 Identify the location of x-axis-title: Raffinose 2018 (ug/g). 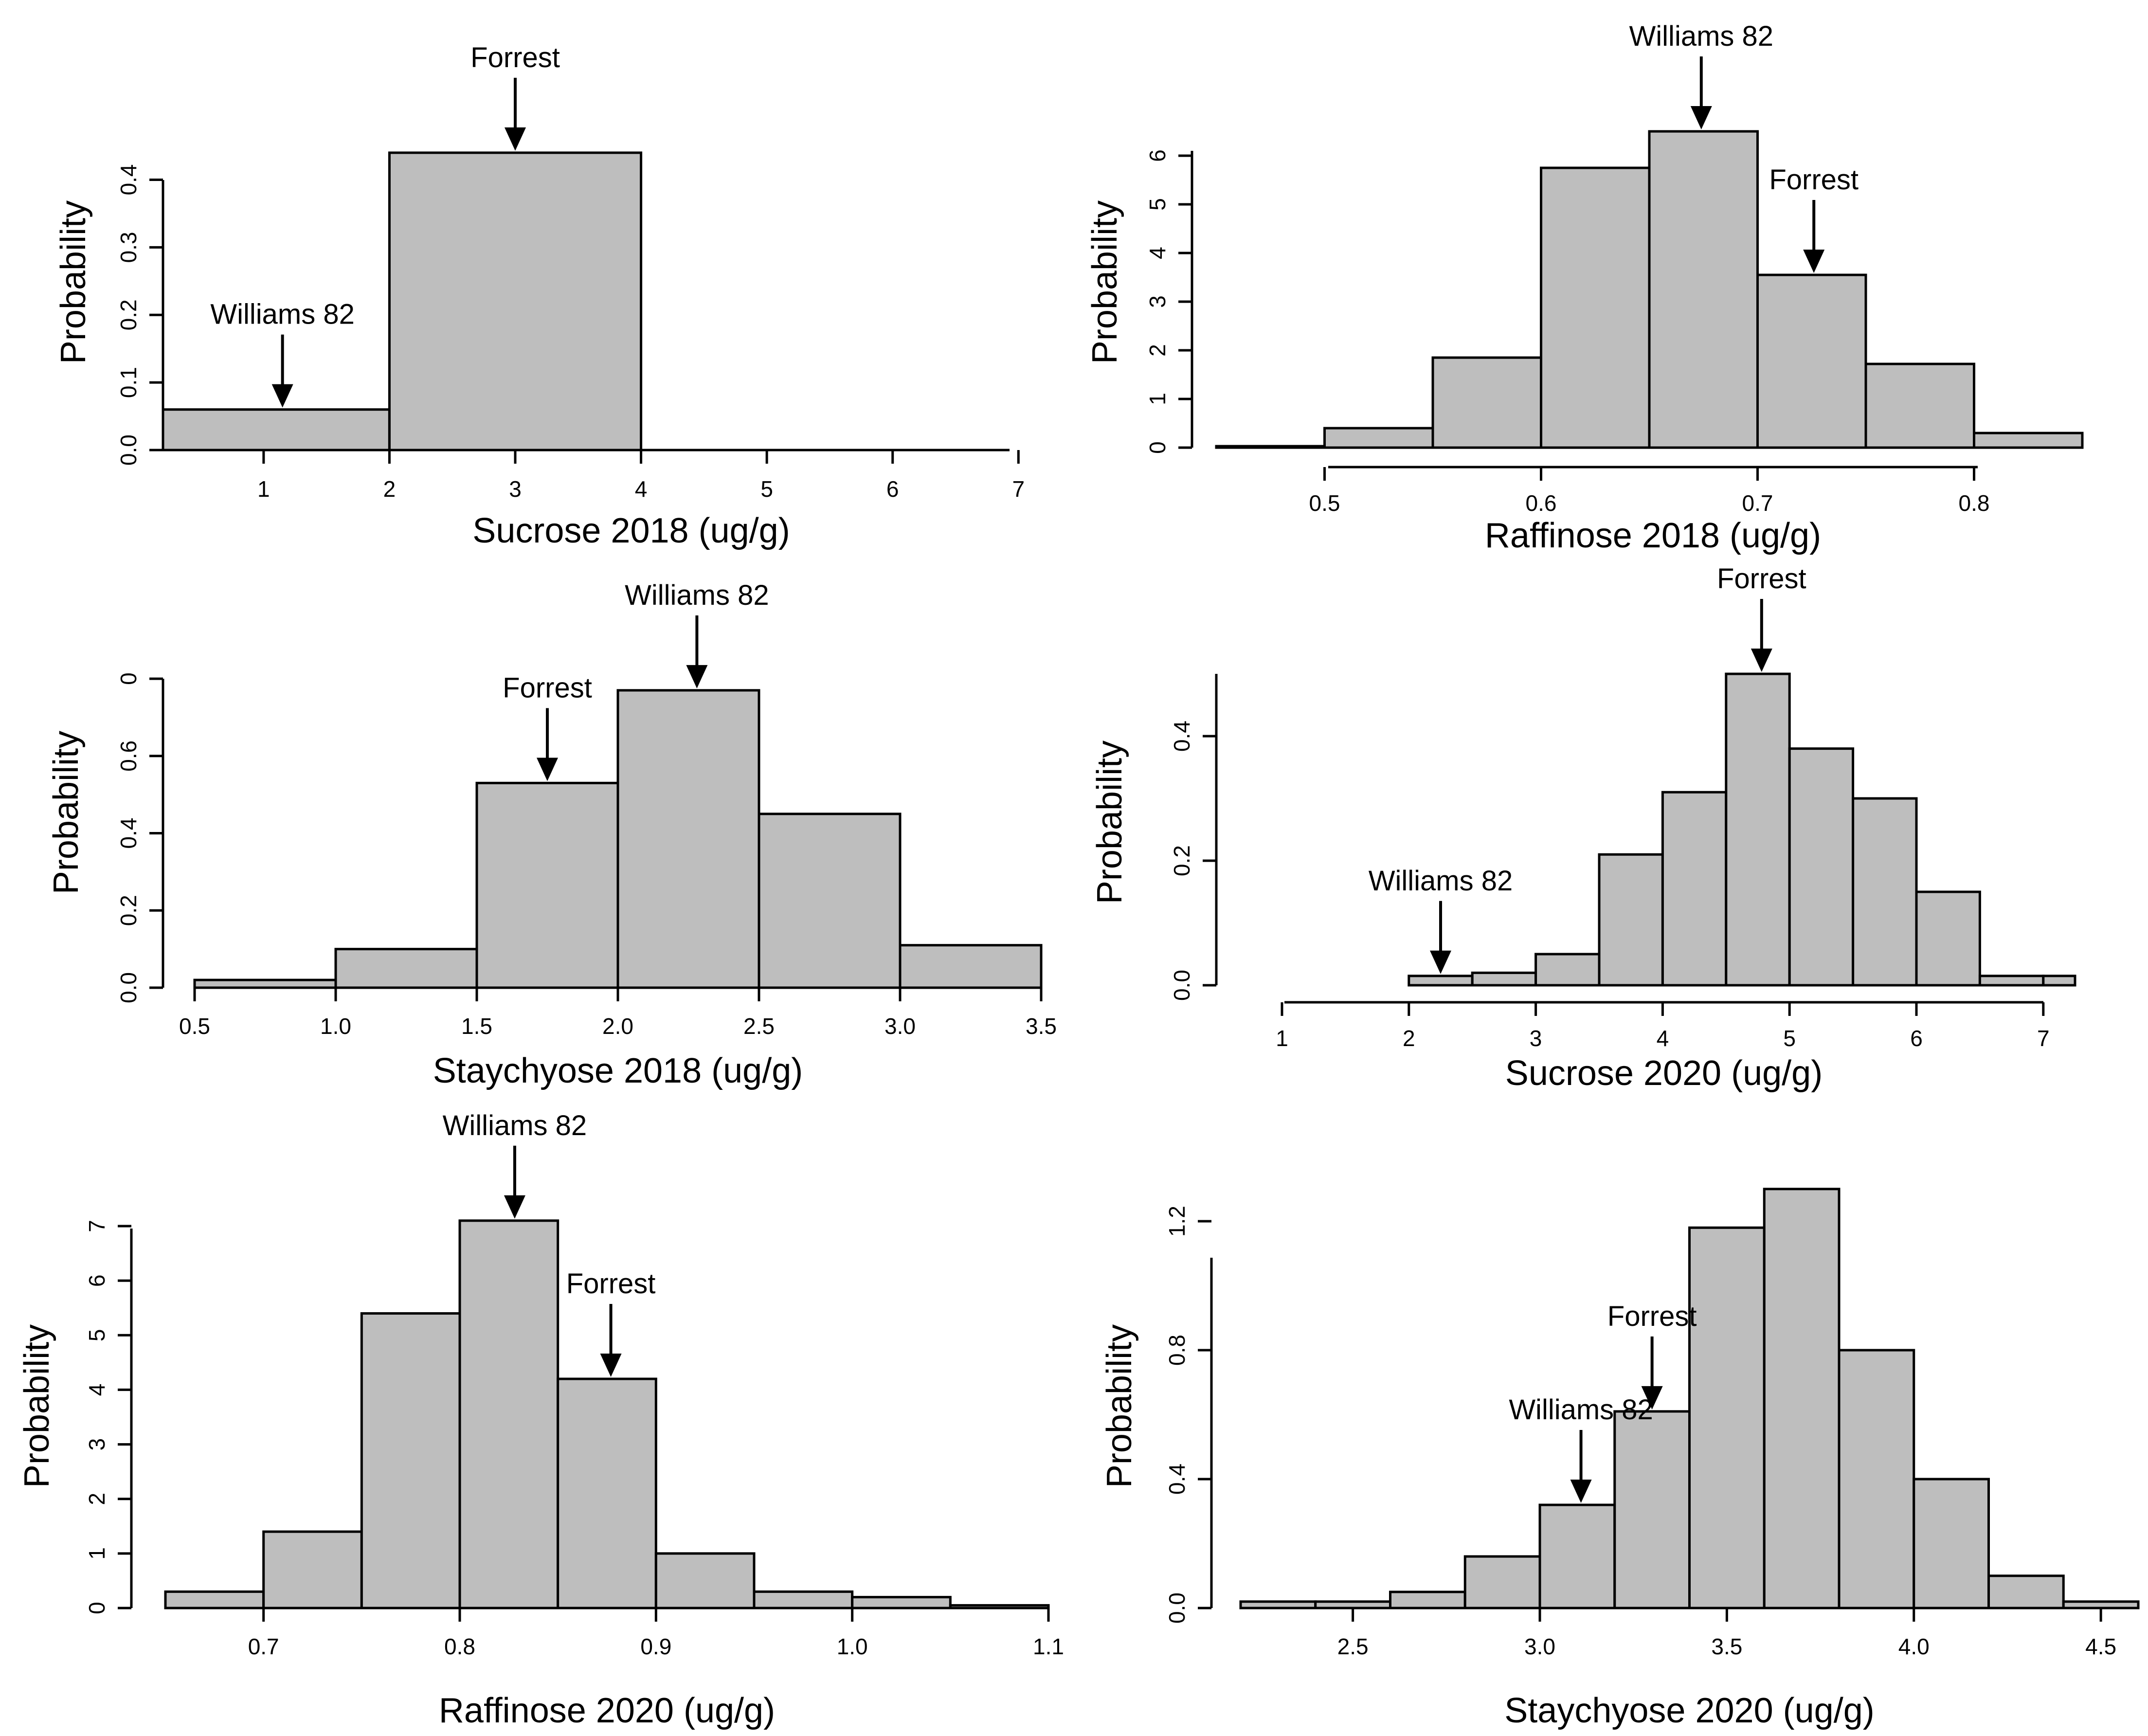
(1653, 536).